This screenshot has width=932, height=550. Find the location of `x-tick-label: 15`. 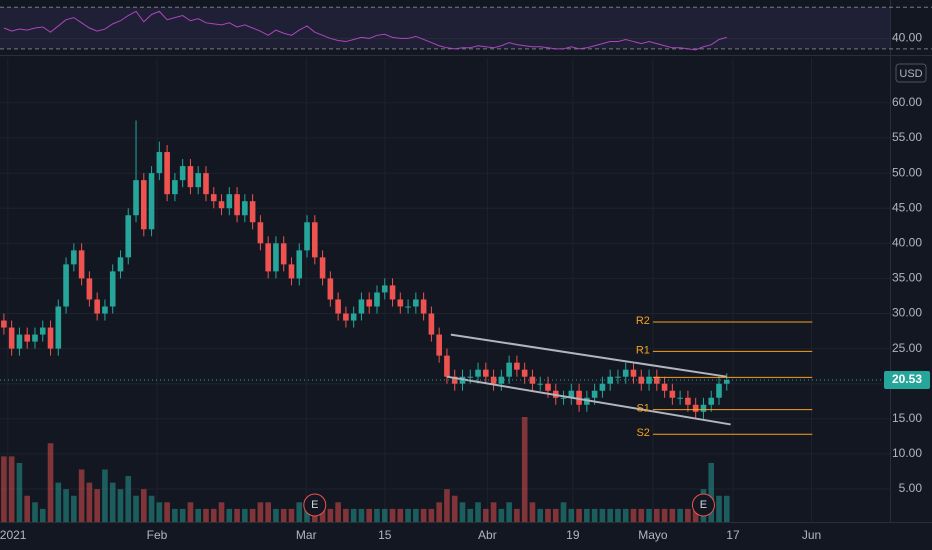

x-tick-label: 15 is located at coordinates (385, 535).